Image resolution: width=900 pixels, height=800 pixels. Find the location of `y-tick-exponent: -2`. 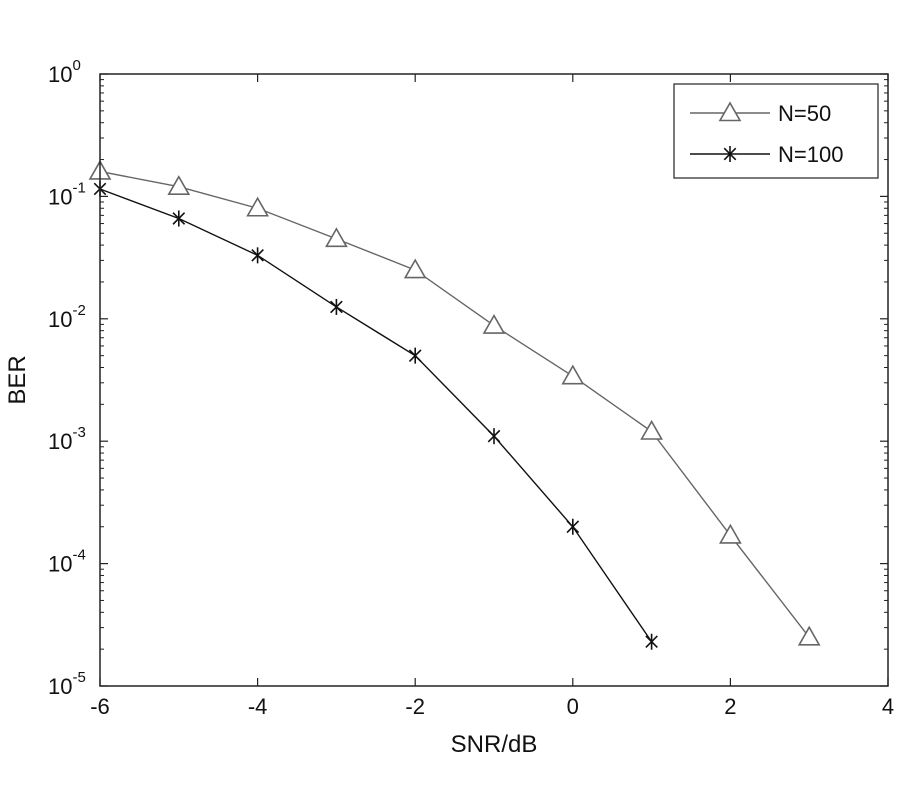

y-tick-exponent: -2 is located at coordinates (78, 310).